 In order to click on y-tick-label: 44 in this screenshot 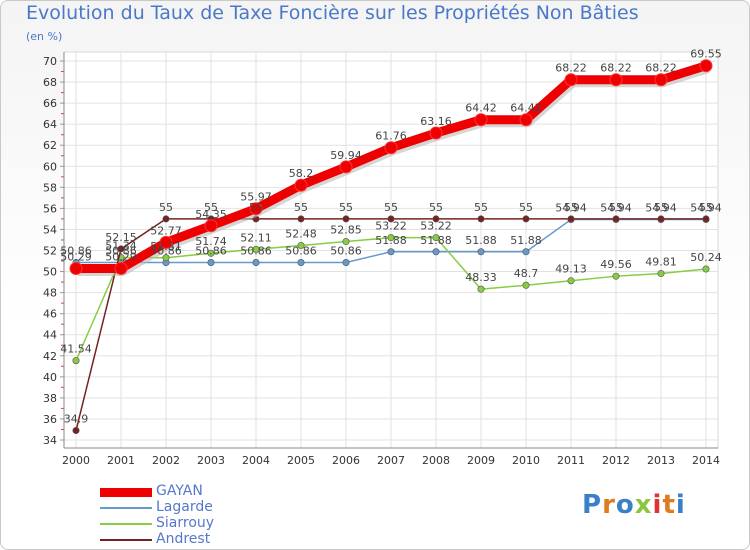, I will do `click(50, 335)`.